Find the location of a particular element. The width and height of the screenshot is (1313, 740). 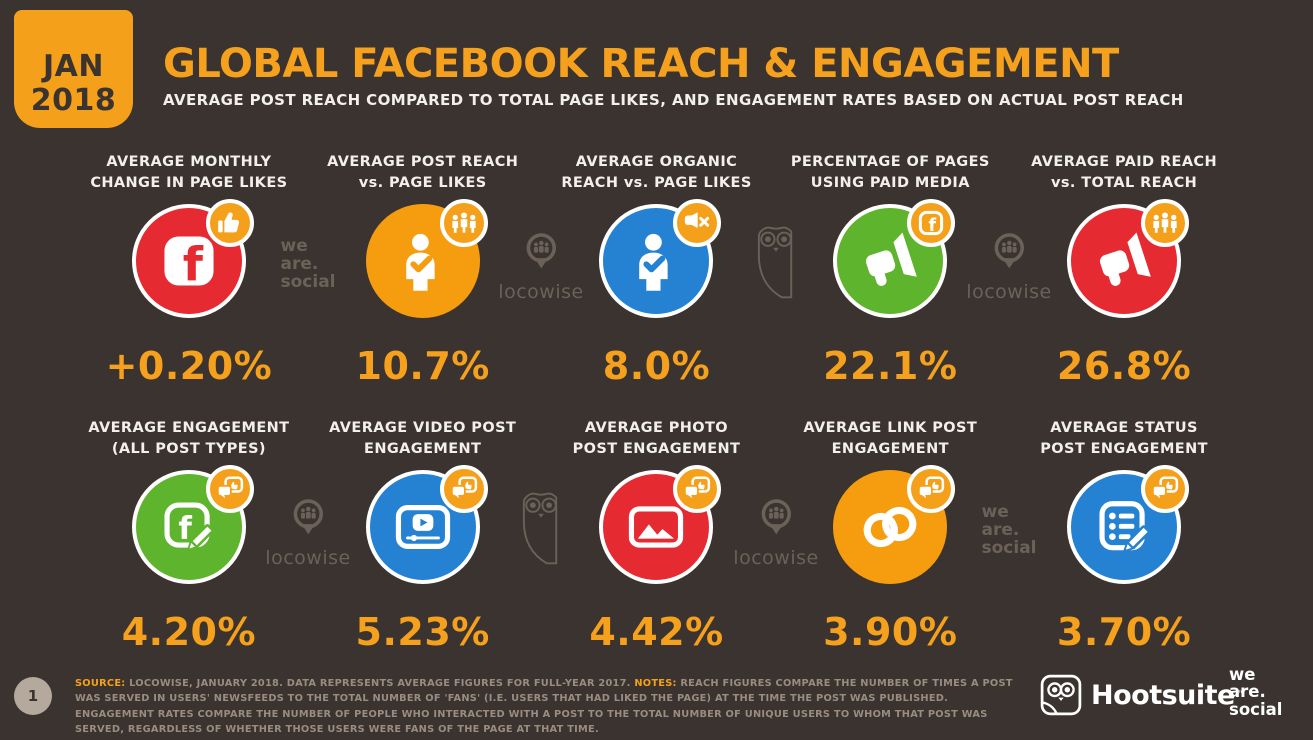

watermark-hootsuite-owl is located at coordinates (541, 531).